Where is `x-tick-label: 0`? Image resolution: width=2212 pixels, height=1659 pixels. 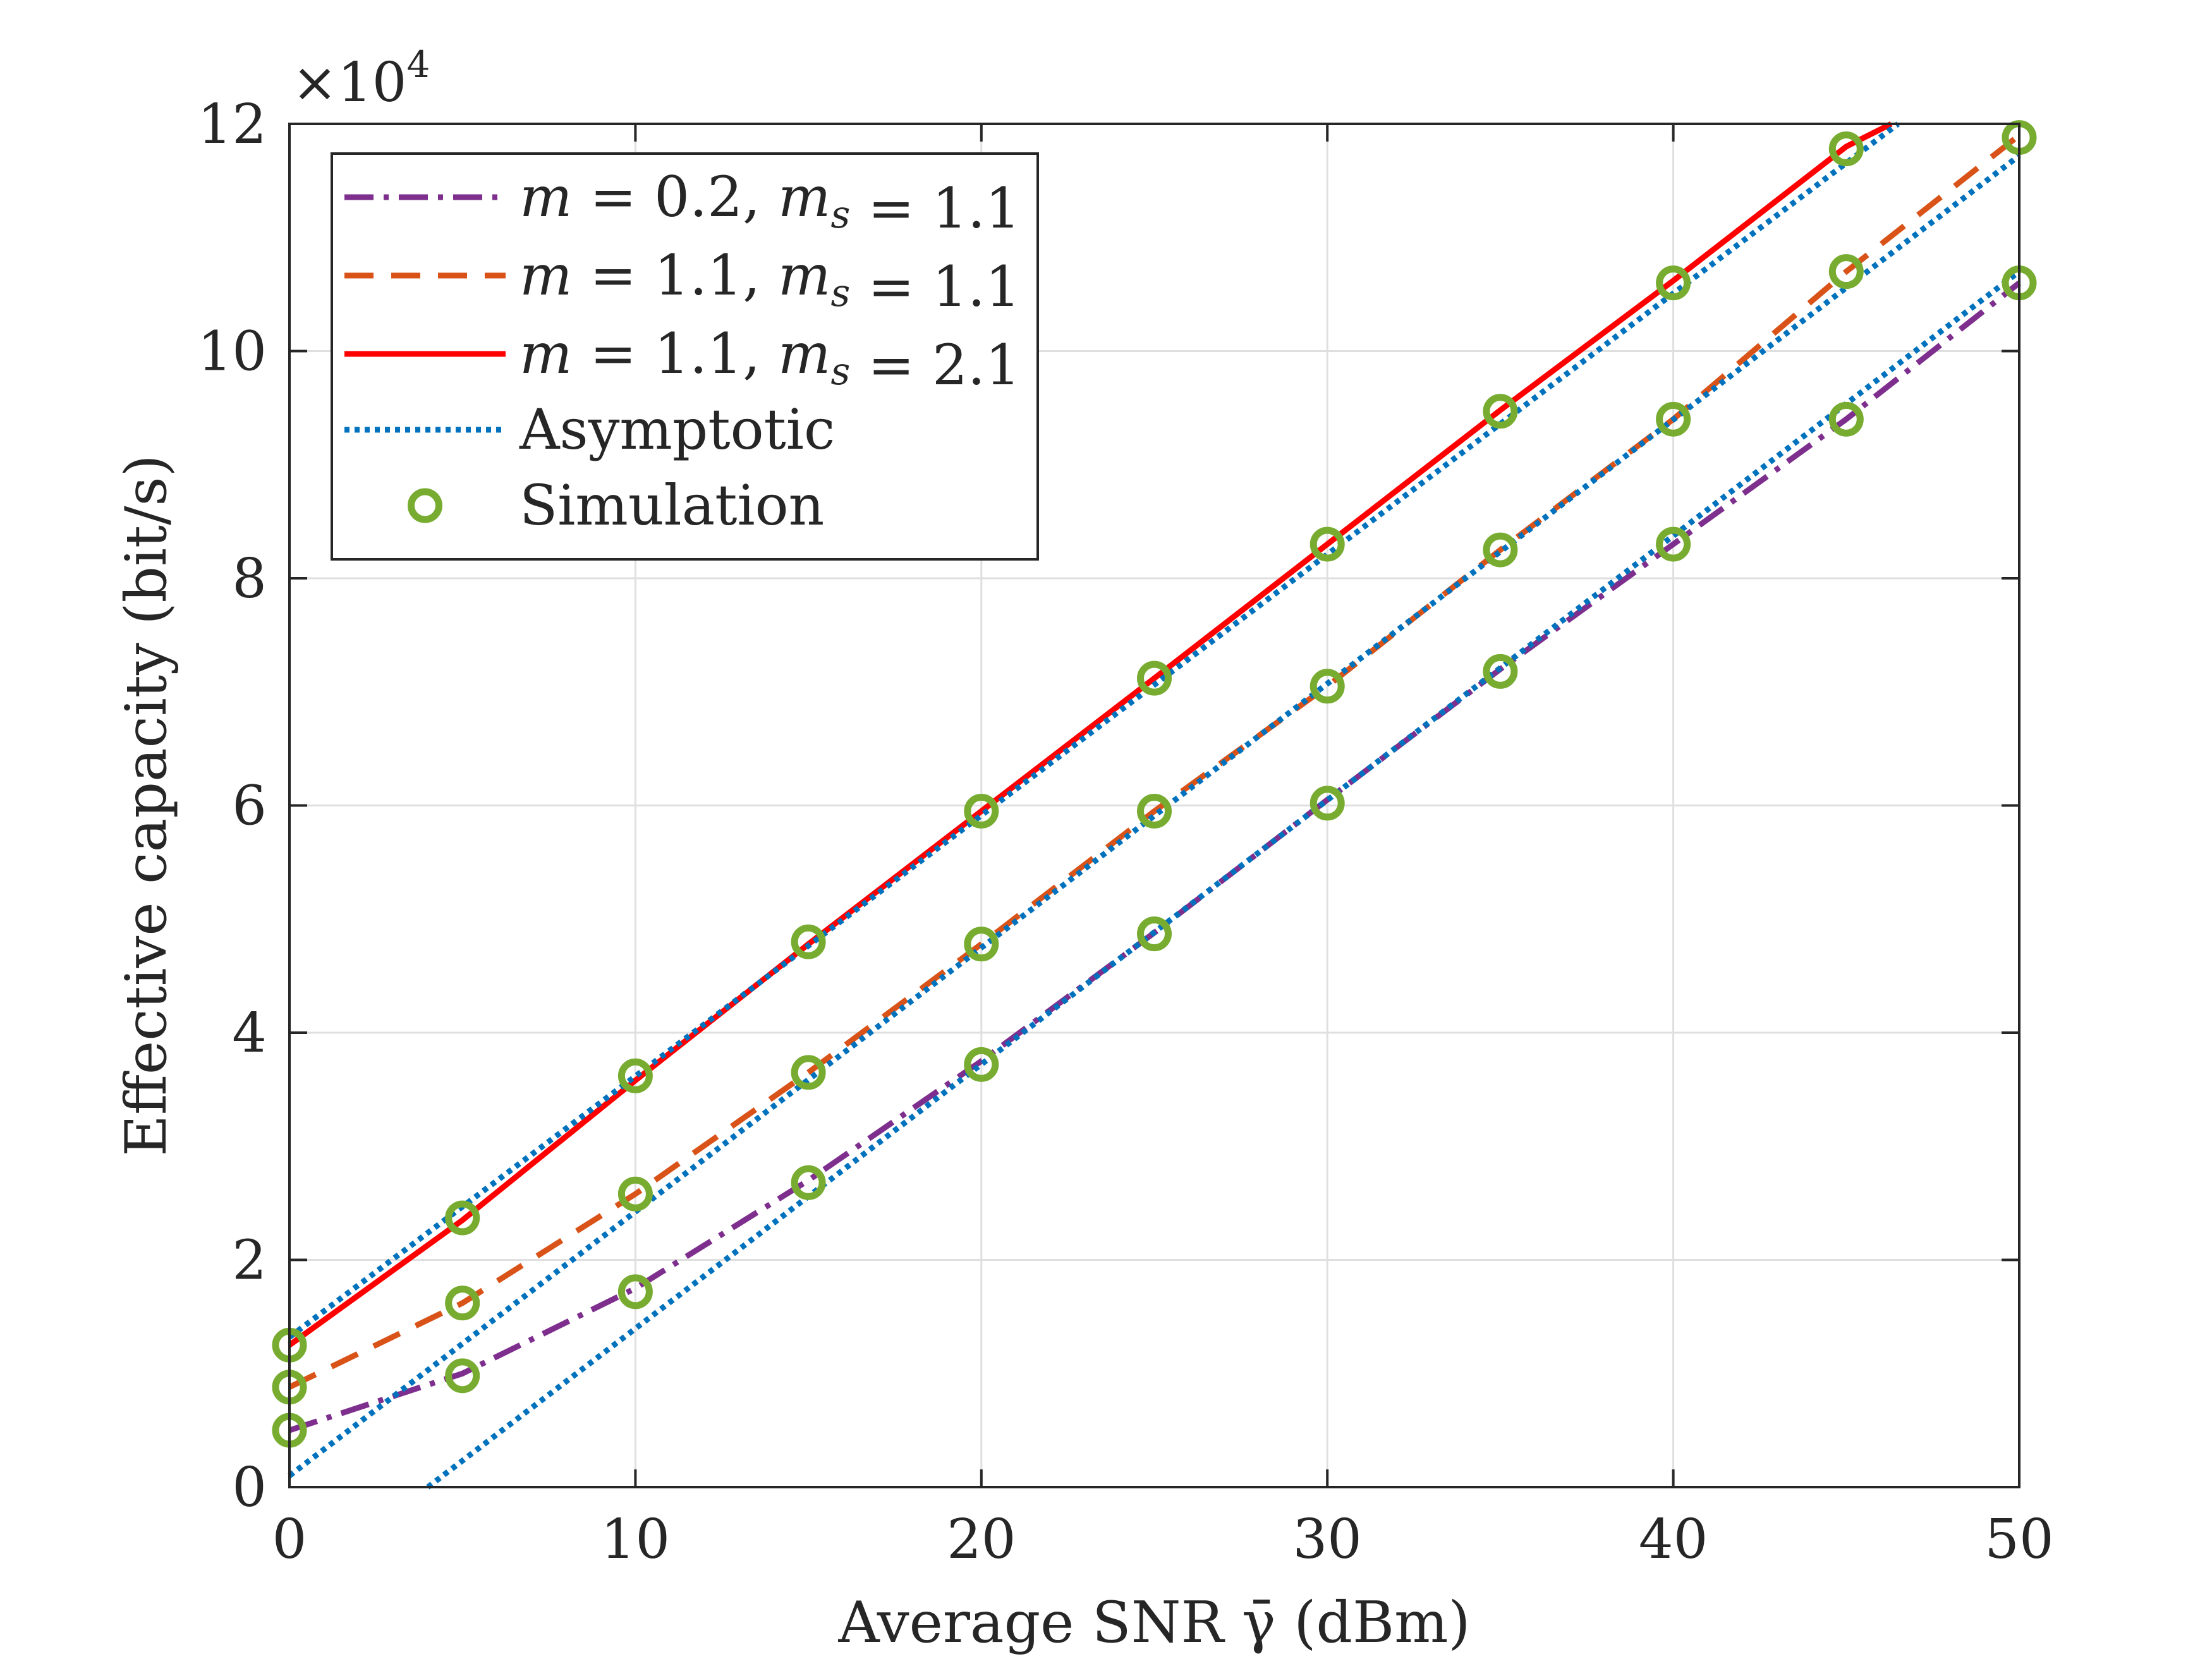 x-tick-label: 0 is located at coordinates (289, 1539).